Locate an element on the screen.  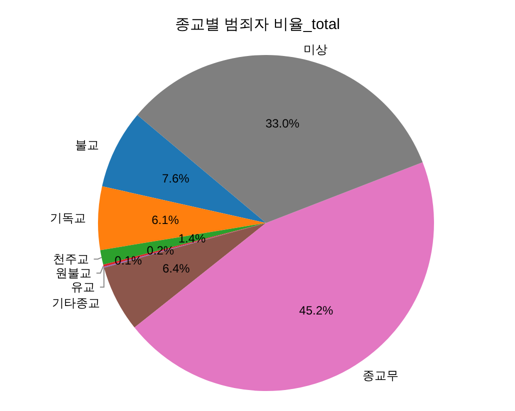
slice-label: 유교 is located at coordinates (82, 287).